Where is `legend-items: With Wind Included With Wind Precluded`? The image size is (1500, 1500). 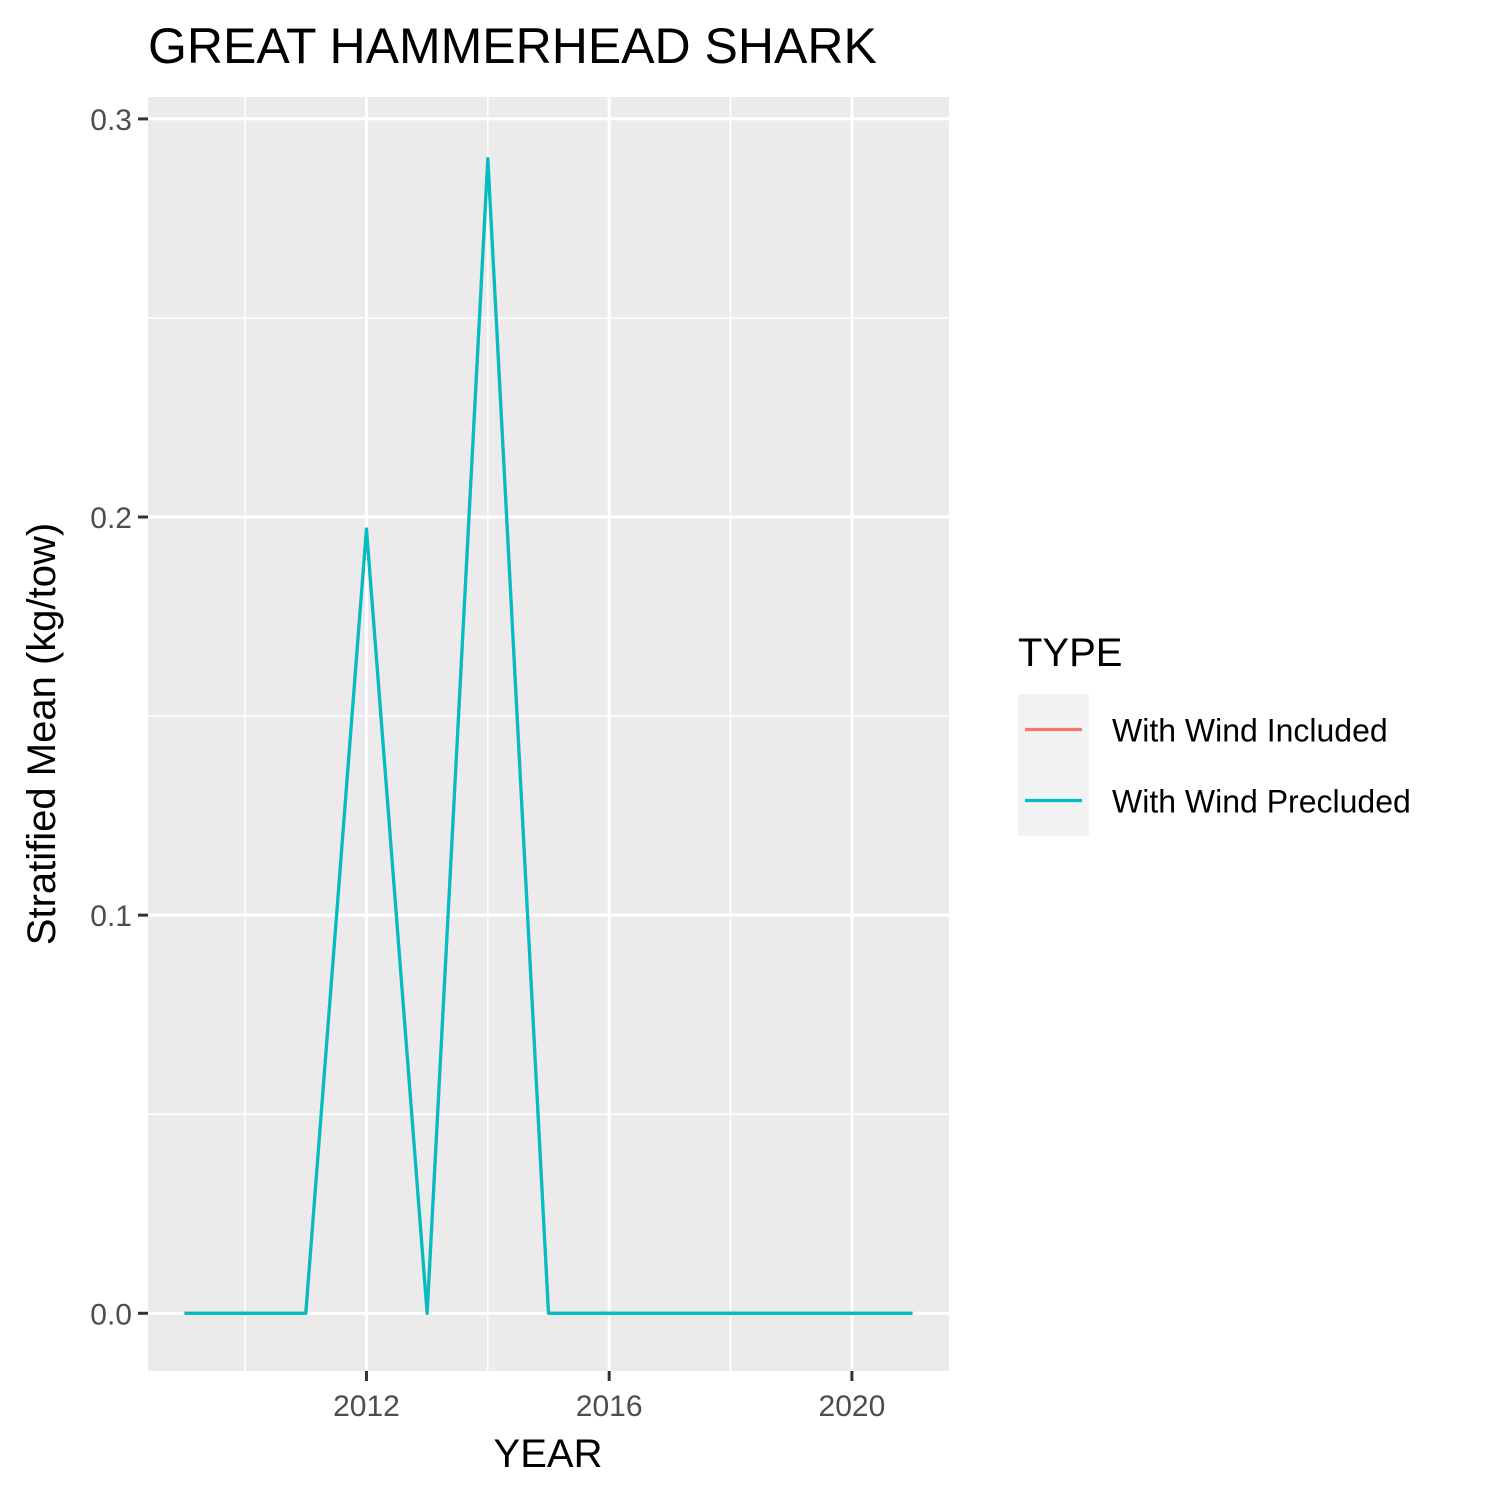
legend-items: With Wind Included With Wind Precluded is located at coordinates (1214, 765).